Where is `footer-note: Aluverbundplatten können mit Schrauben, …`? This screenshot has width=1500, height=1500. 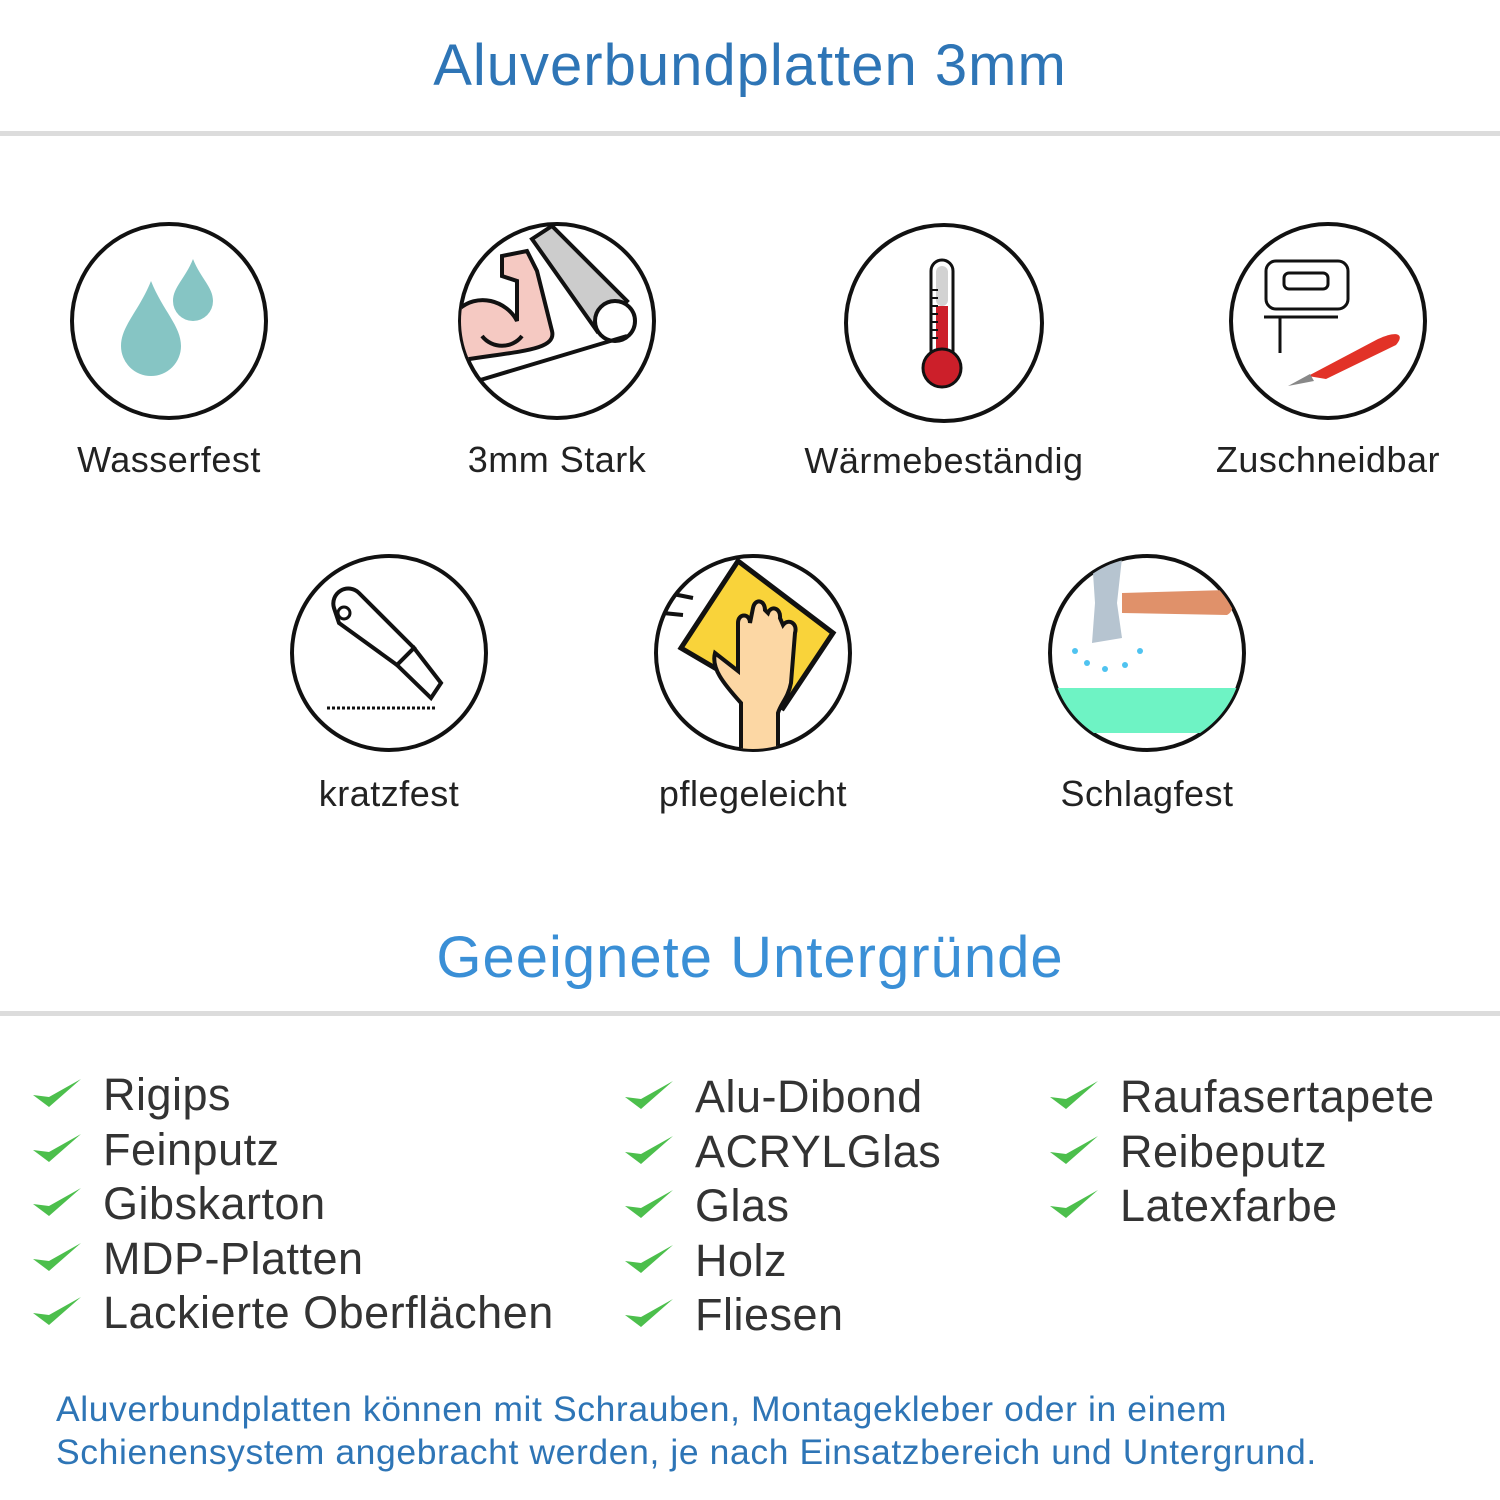 footer-note: Aluverbundplatten können mit Schrauben, … is located at coordinates (686, 1431).